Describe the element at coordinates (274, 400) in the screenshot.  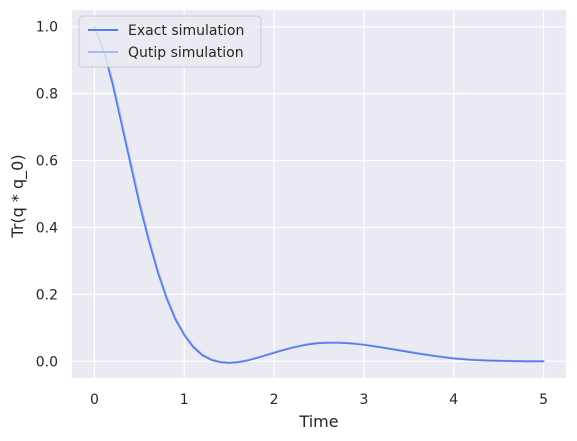
I see `x-tick-label: 2` at that location.